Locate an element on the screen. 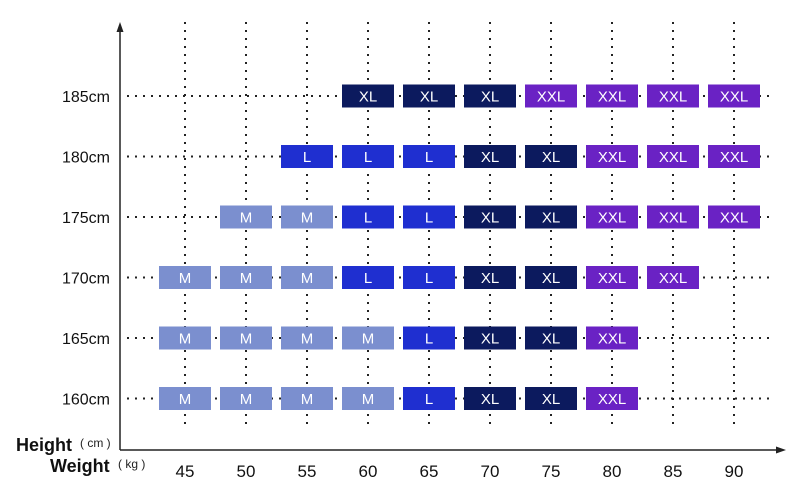  height-label: 165cm is located at coordinates (86, 339).